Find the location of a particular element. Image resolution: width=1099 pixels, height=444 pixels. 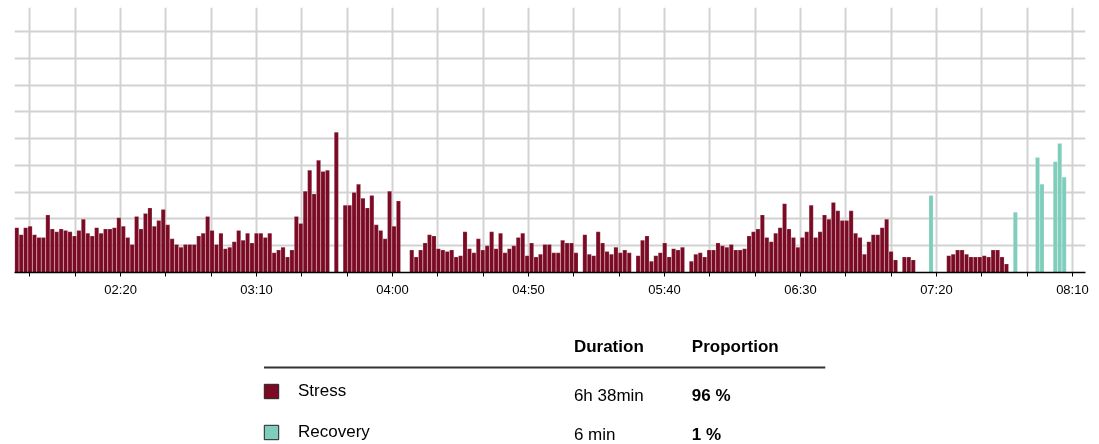

x-tick-label: 02:20 is located at coordinates (120, 289).